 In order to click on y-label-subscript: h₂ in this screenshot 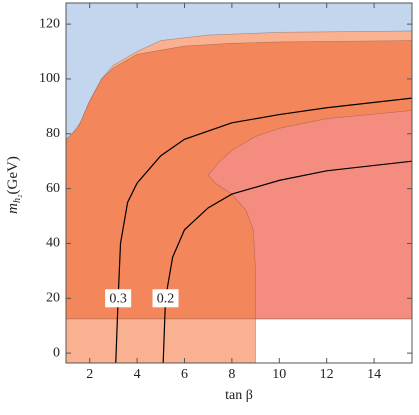, I will do `click(17, 198)`.